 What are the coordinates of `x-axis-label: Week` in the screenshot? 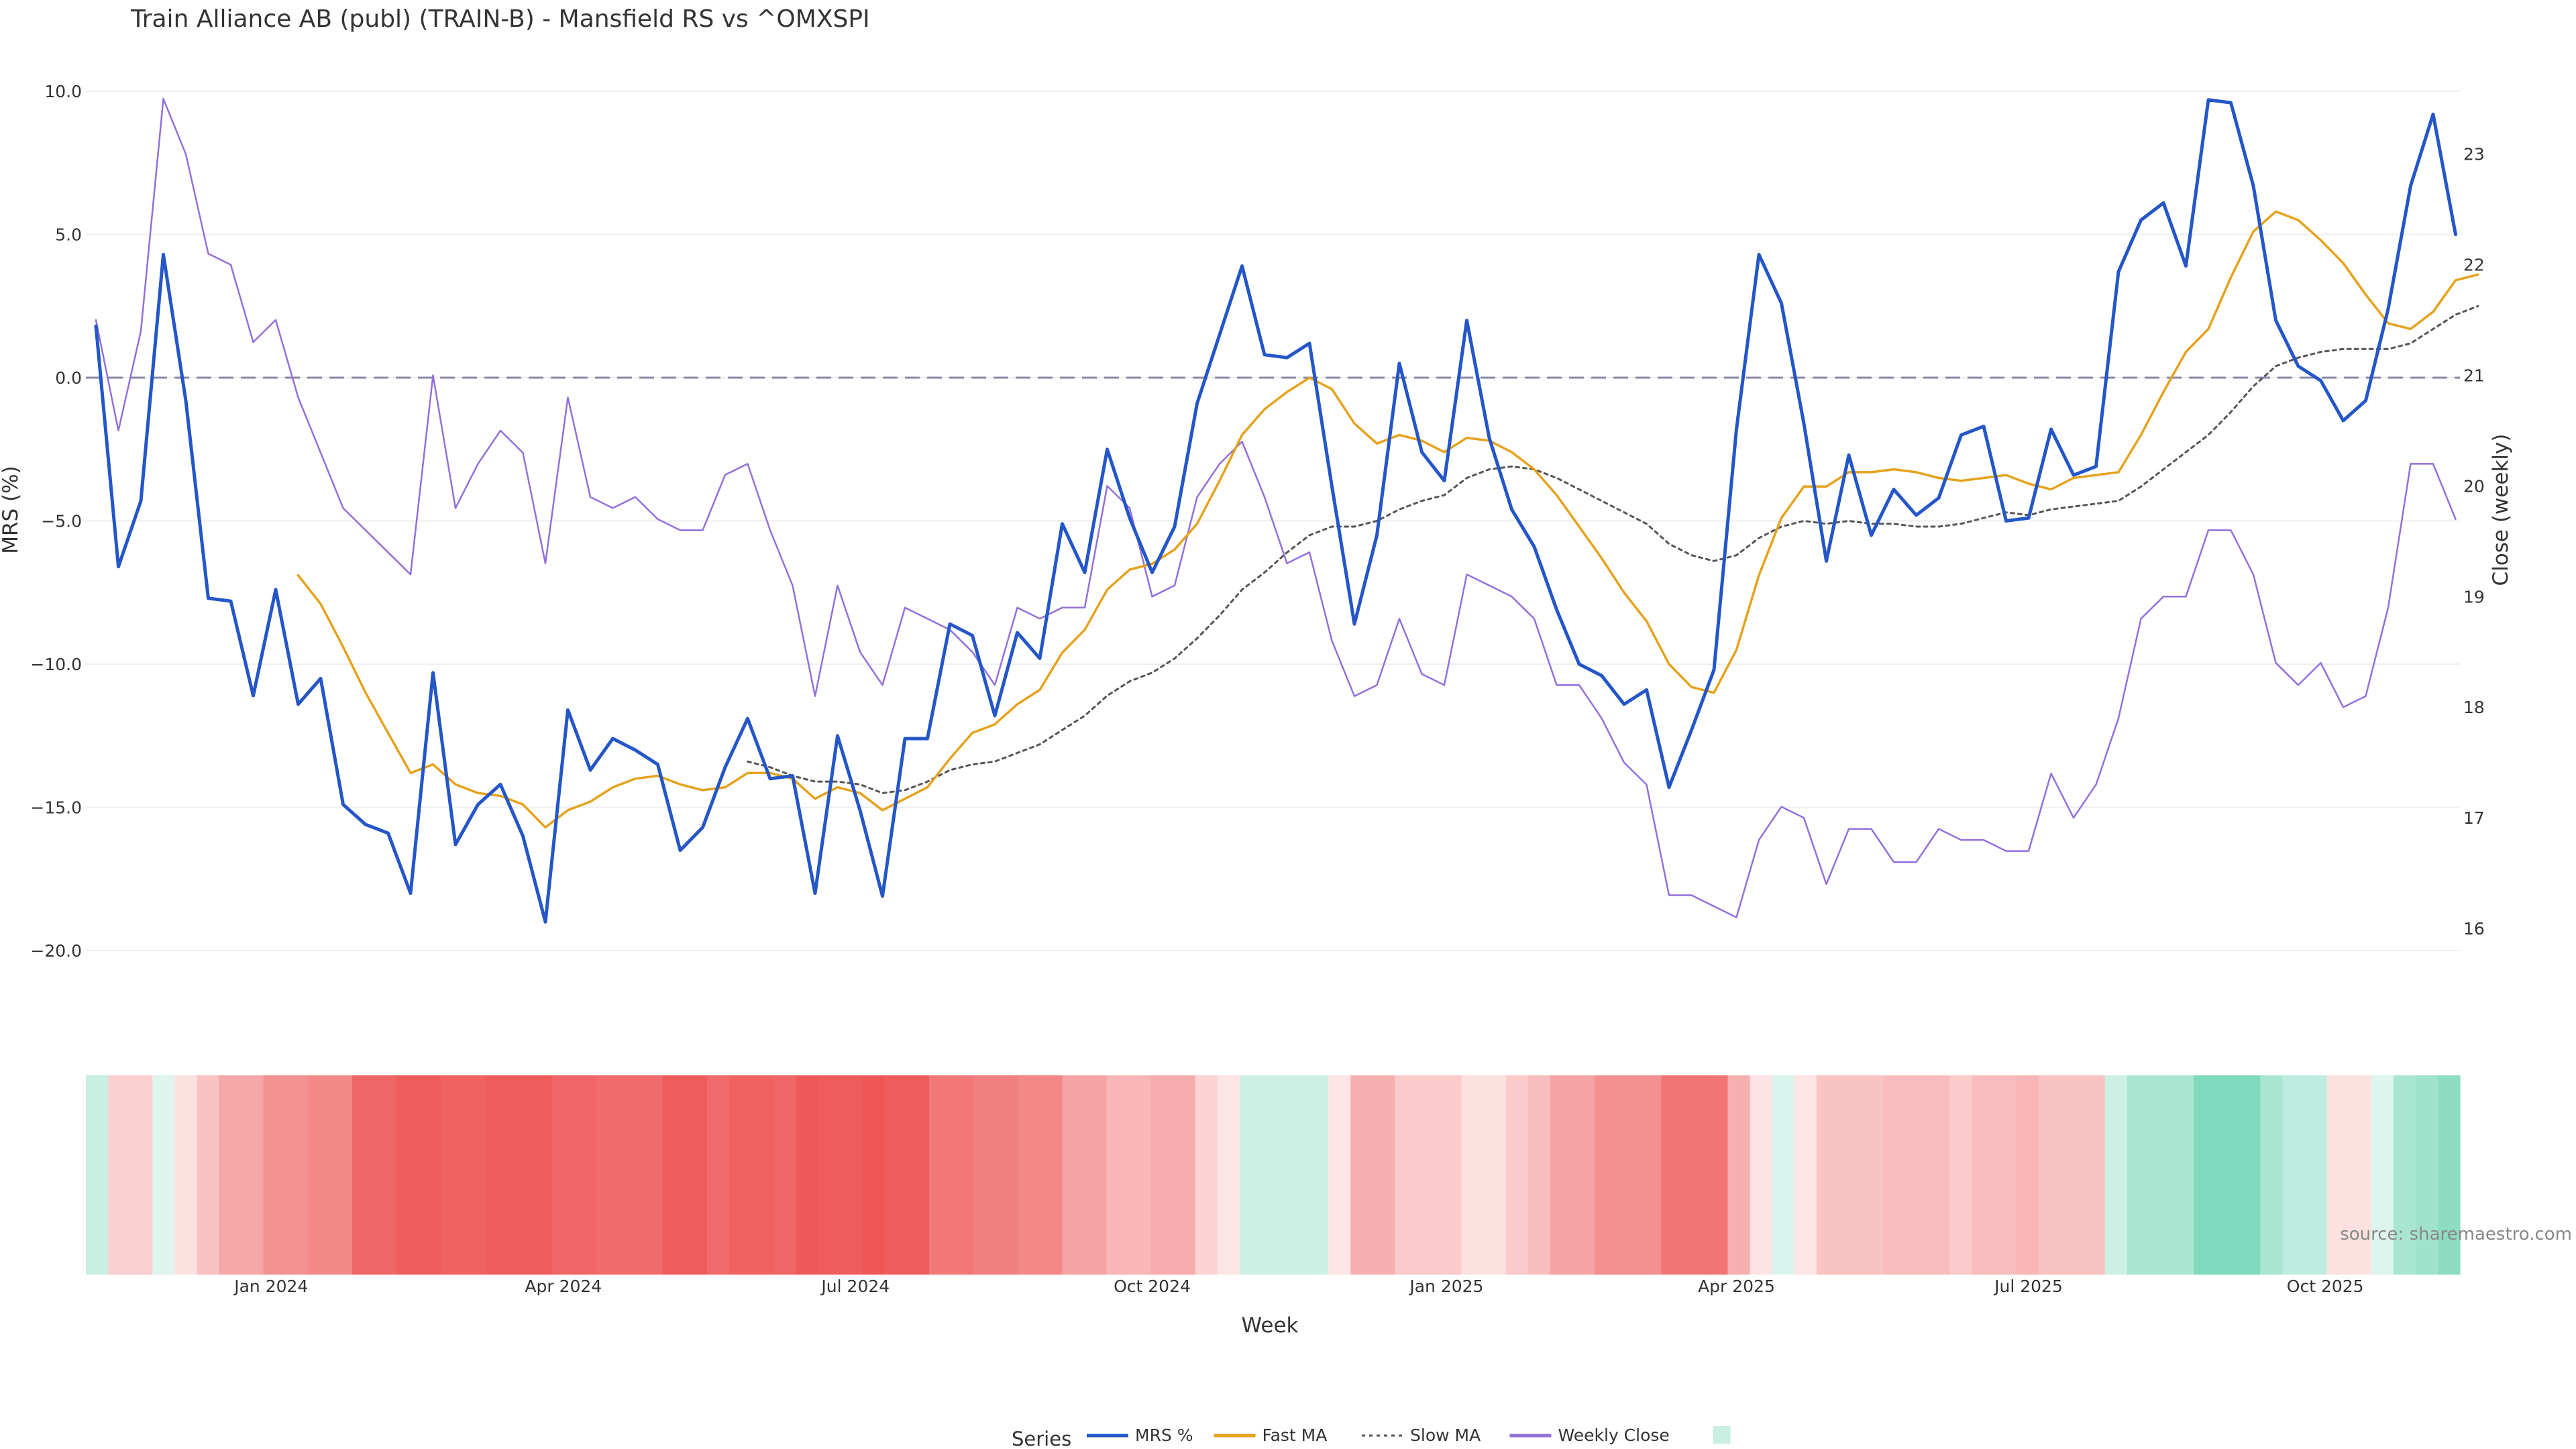 It's located at (1270, 1325).